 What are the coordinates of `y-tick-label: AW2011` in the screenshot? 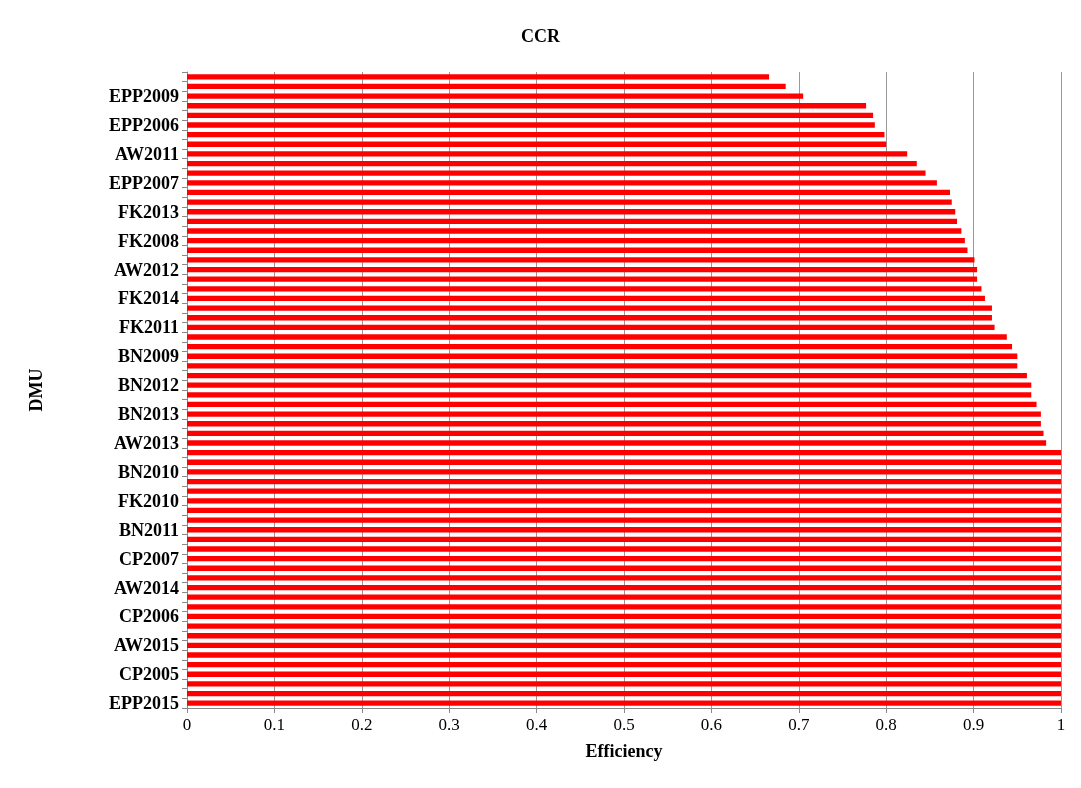 It's located at (146, 153).